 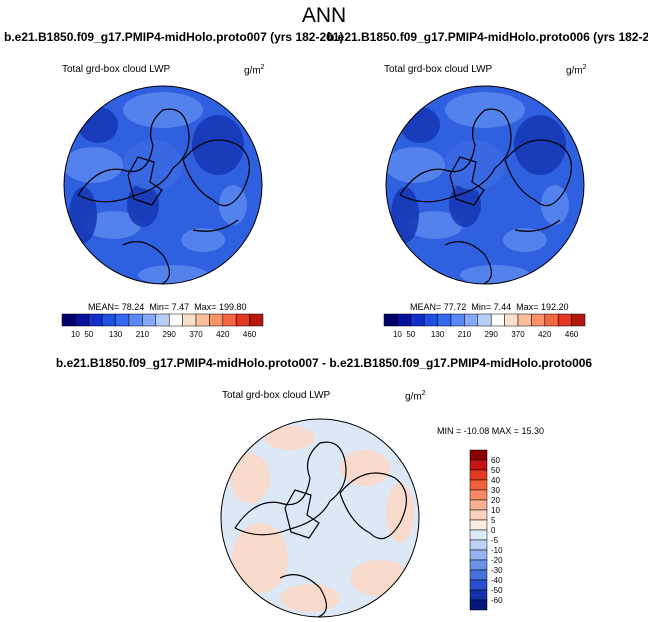 What do you see at coordinates (397, 334) in the screenshot?
I see `colorbar-2-tick-label: 10` at bounding box center [397, 334].